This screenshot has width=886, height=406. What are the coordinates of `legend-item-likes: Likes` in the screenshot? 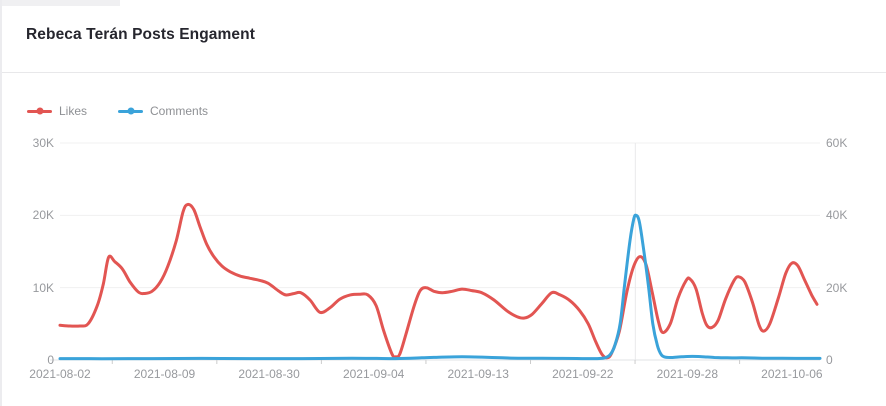 It's located at (57, 111).